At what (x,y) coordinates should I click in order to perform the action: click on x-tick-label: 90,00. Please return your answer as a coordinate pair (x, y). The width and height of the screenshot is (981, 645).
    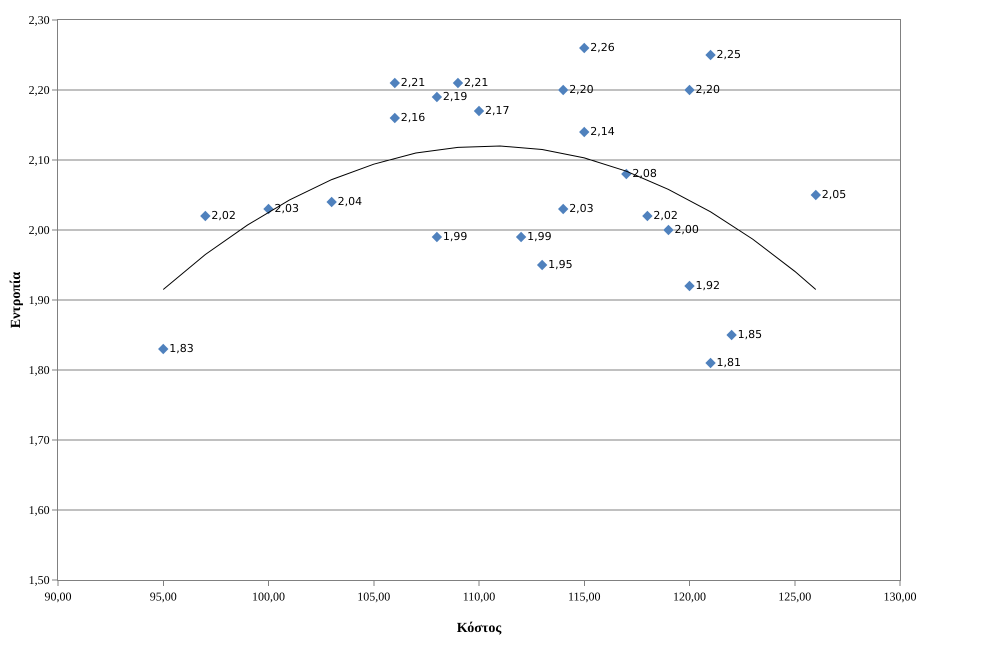
    Looking at the image, I should click on (58, 596).